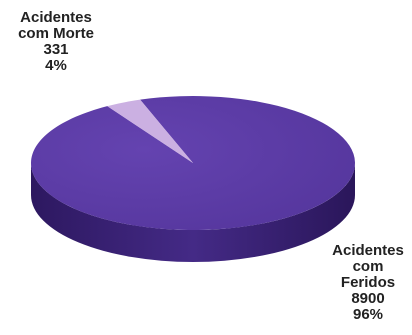  I want to click on slice-label-injured-value: 8900, so click(368, 298).